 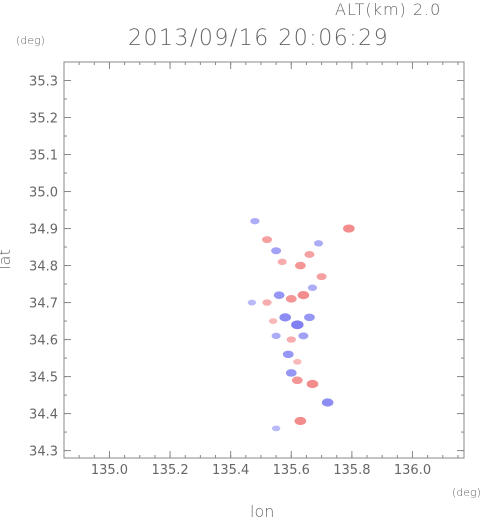 I want to click on chart-title: 2013/09/16 20:06:29, so click(x=259, y=38).